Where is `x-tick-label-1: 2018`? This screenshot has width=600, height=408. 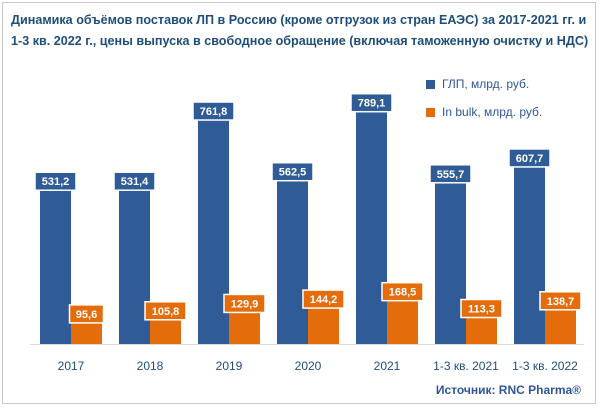 x-tick-label-1: 2018 is located at coordinates (150, 366).